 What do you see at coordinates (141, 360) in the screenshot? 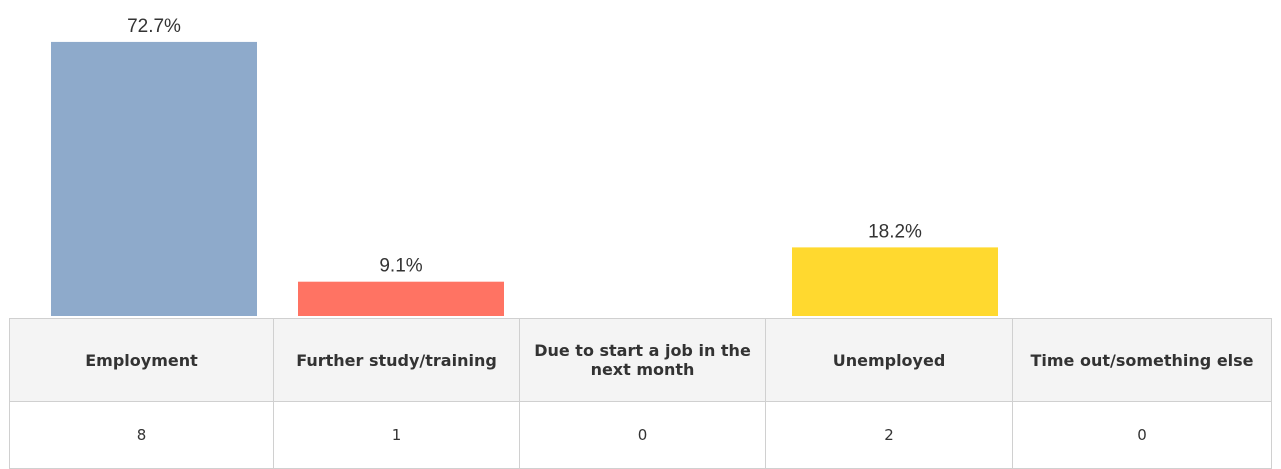
I see `column-header: Employment` at bounding box center [141, 360].